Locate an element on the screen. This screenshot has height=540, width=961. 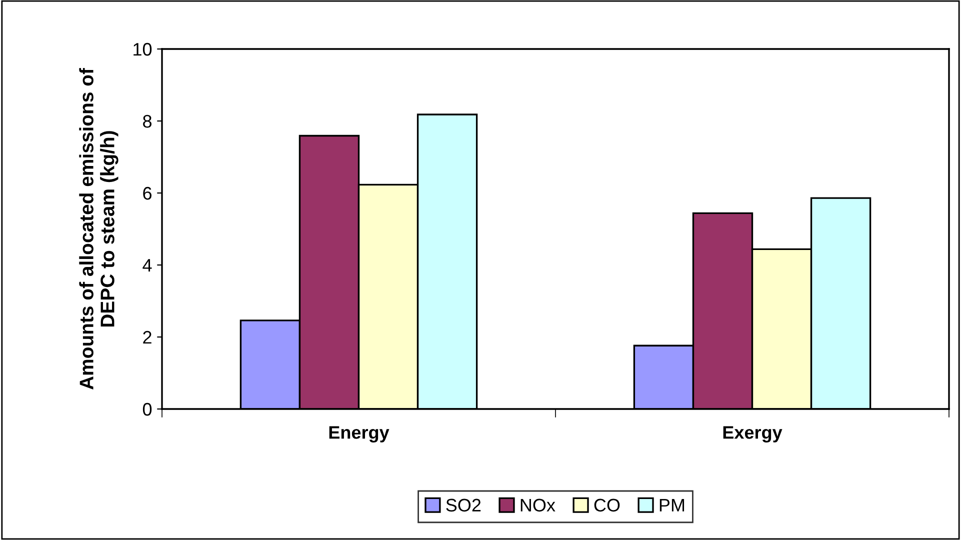
x-tick-label: Energy is located at coordinates (359, 434).